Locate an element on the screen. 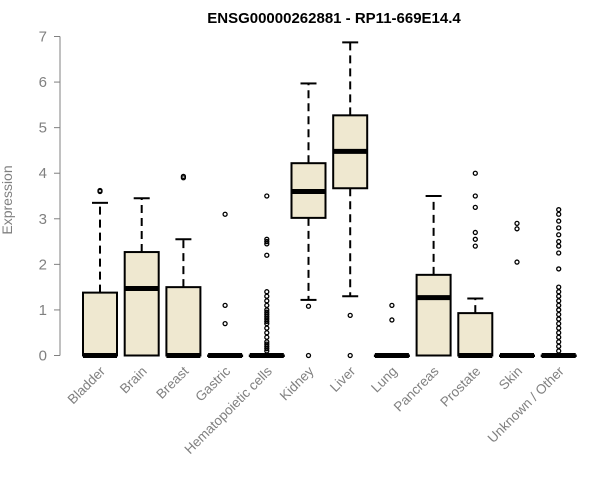 This screenshot has height=500, width=600. box-liver is located at coordinates (350, 200).